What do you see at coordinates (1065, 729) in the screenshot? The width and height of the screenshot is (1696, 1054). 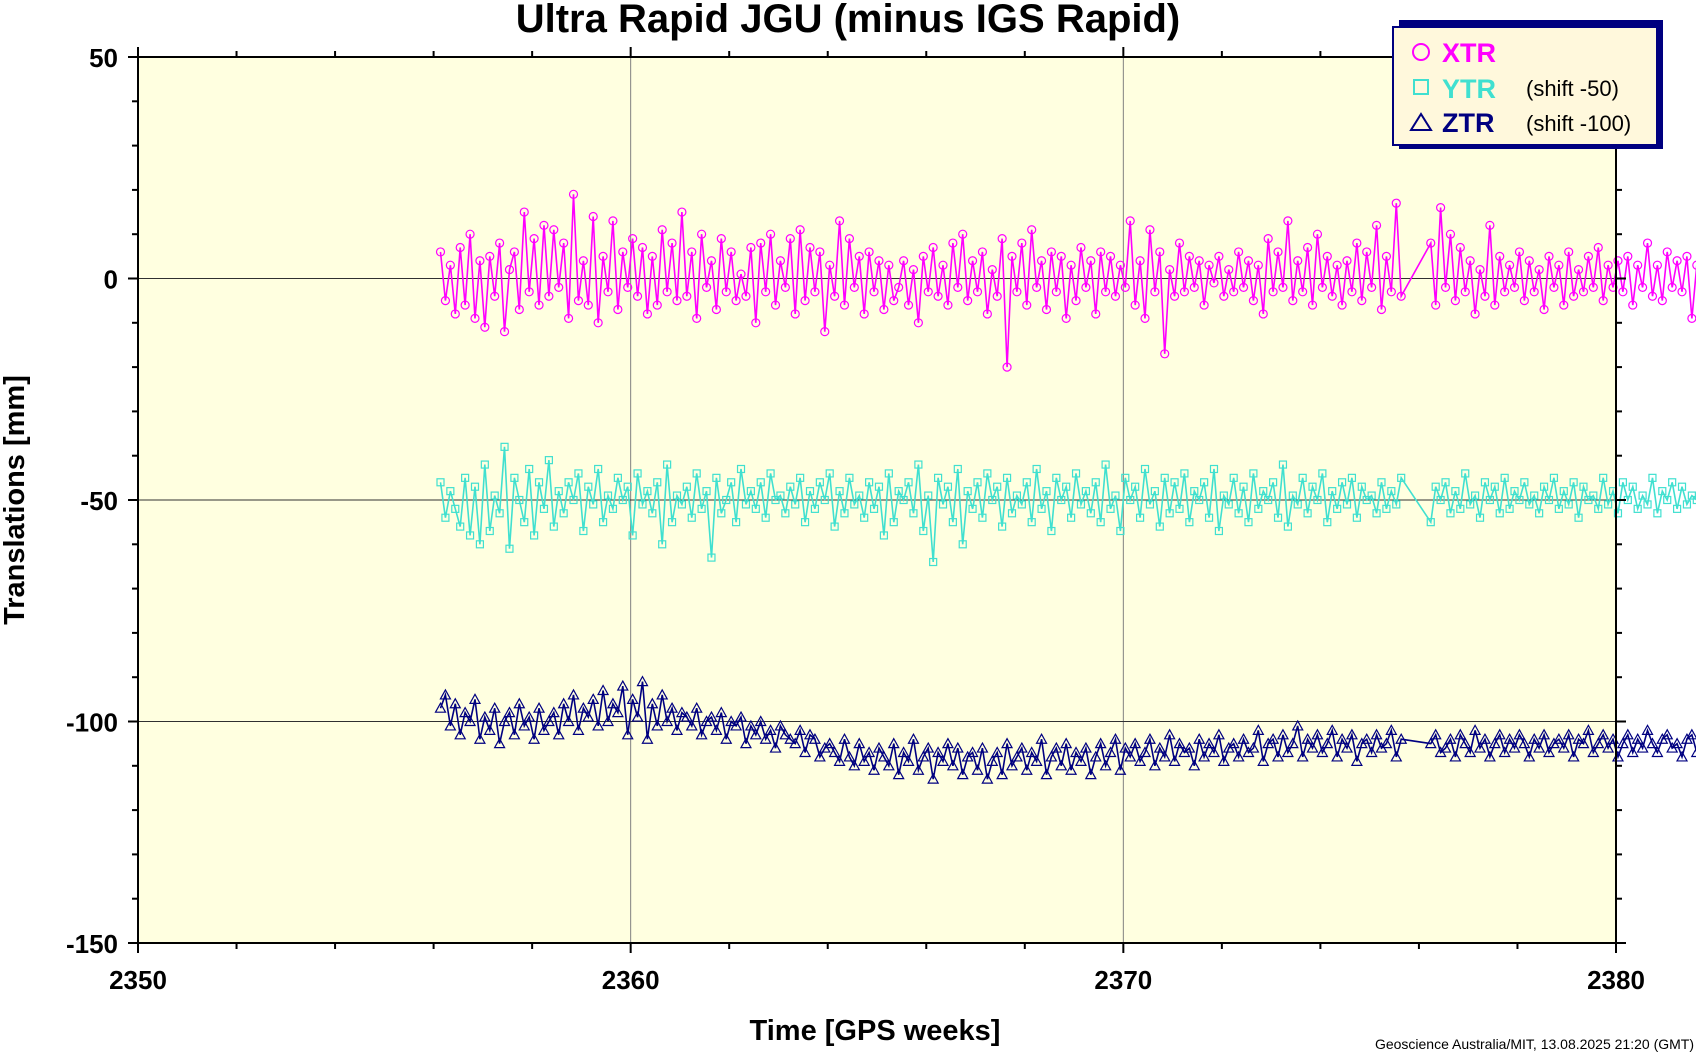 I see `series-ztr` at bounding box center [1065, 729].